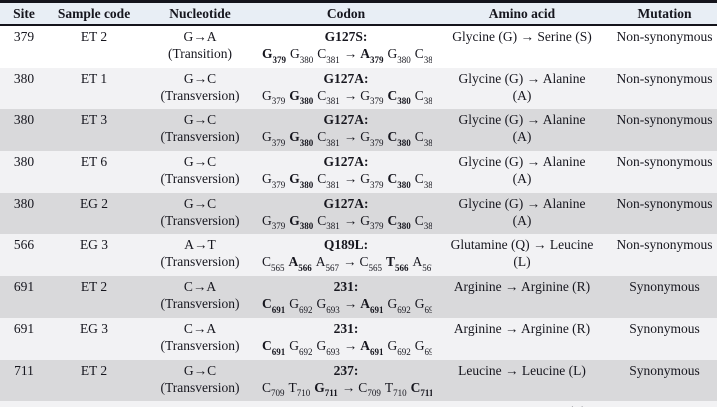  What do you see at coordinates (377, 309) in the screenshot?
I see `codon-position-subscript: 691` at bounding box center [377, 309].